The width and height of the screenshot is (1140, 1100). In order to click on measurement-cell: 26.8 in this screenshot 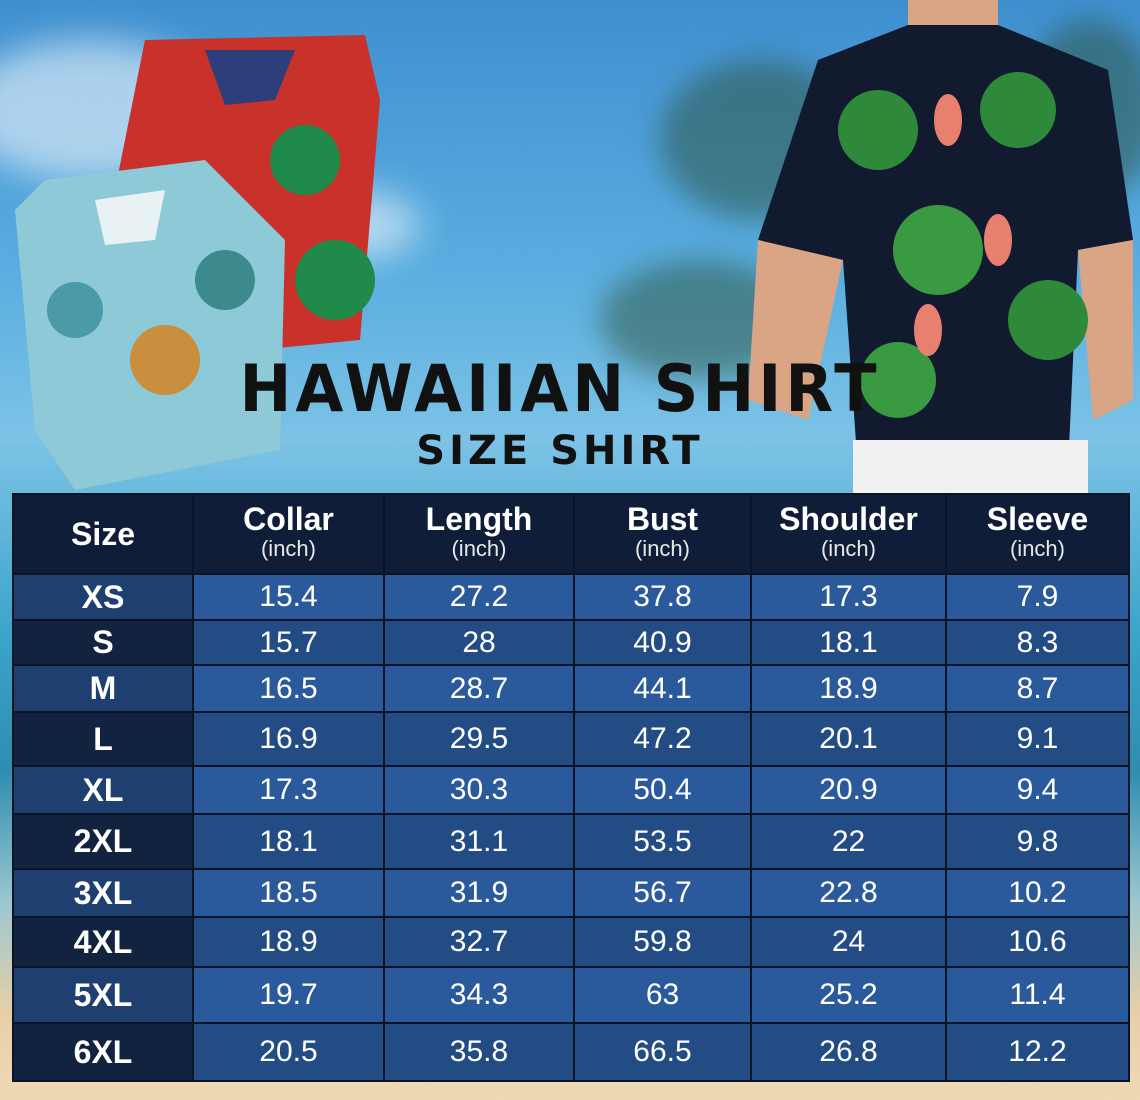, I will do `click(848, 1052)`.